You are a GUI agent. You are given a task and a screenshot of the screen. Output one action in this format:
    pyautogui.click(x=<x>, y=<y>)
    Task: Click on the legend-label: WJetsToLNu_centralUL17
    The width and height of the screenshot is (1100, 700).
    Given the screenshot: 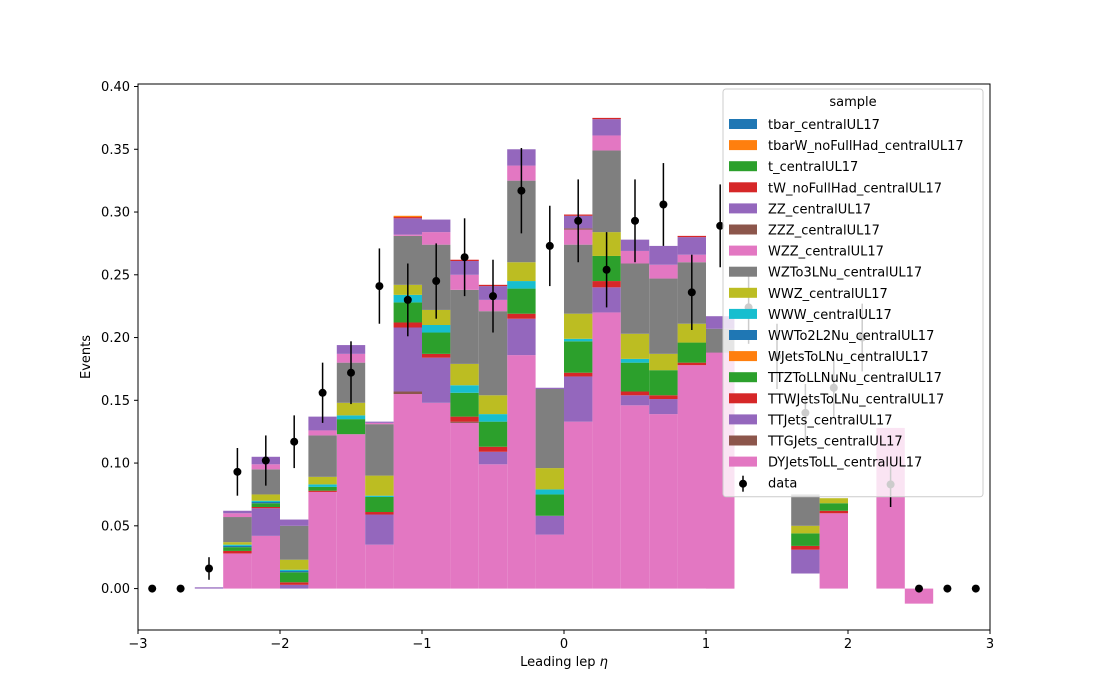 What is the action you would take?
    pyautogui.click(x=848, y=357)
    